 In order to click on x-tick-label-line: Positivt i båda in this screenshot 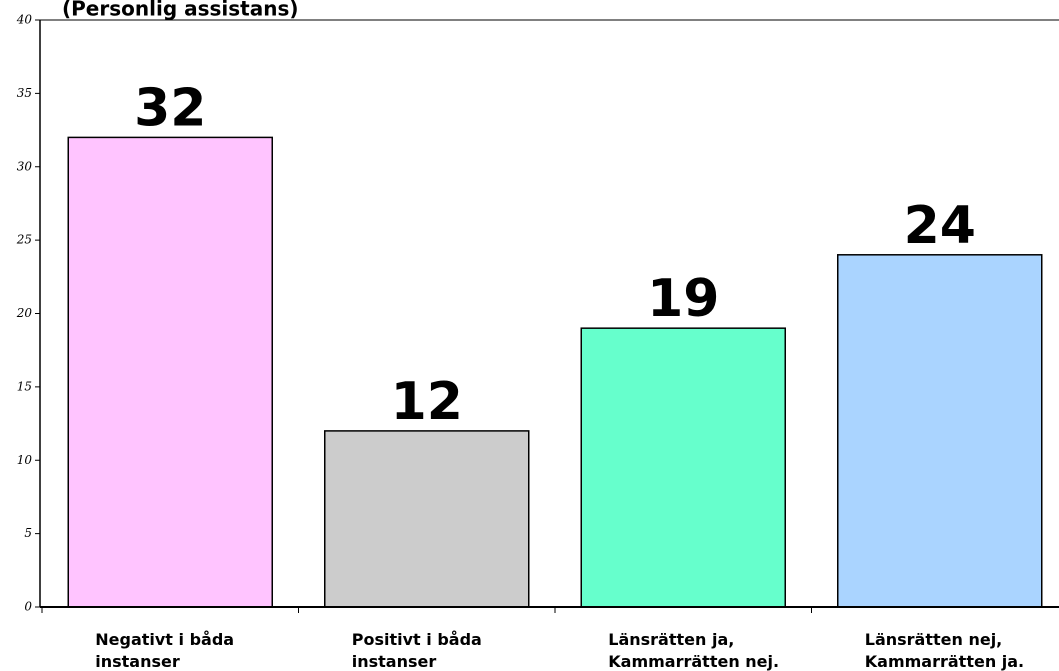, I will do `click(417, 639)`.